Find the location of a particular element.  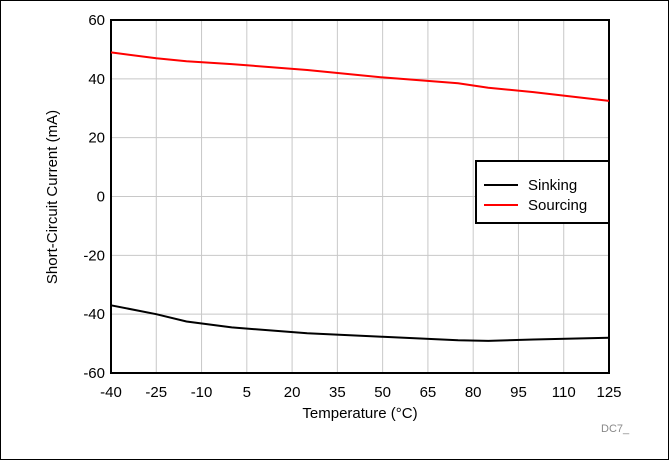

y-tick-label: -20 is located at coordinates (94, 255).